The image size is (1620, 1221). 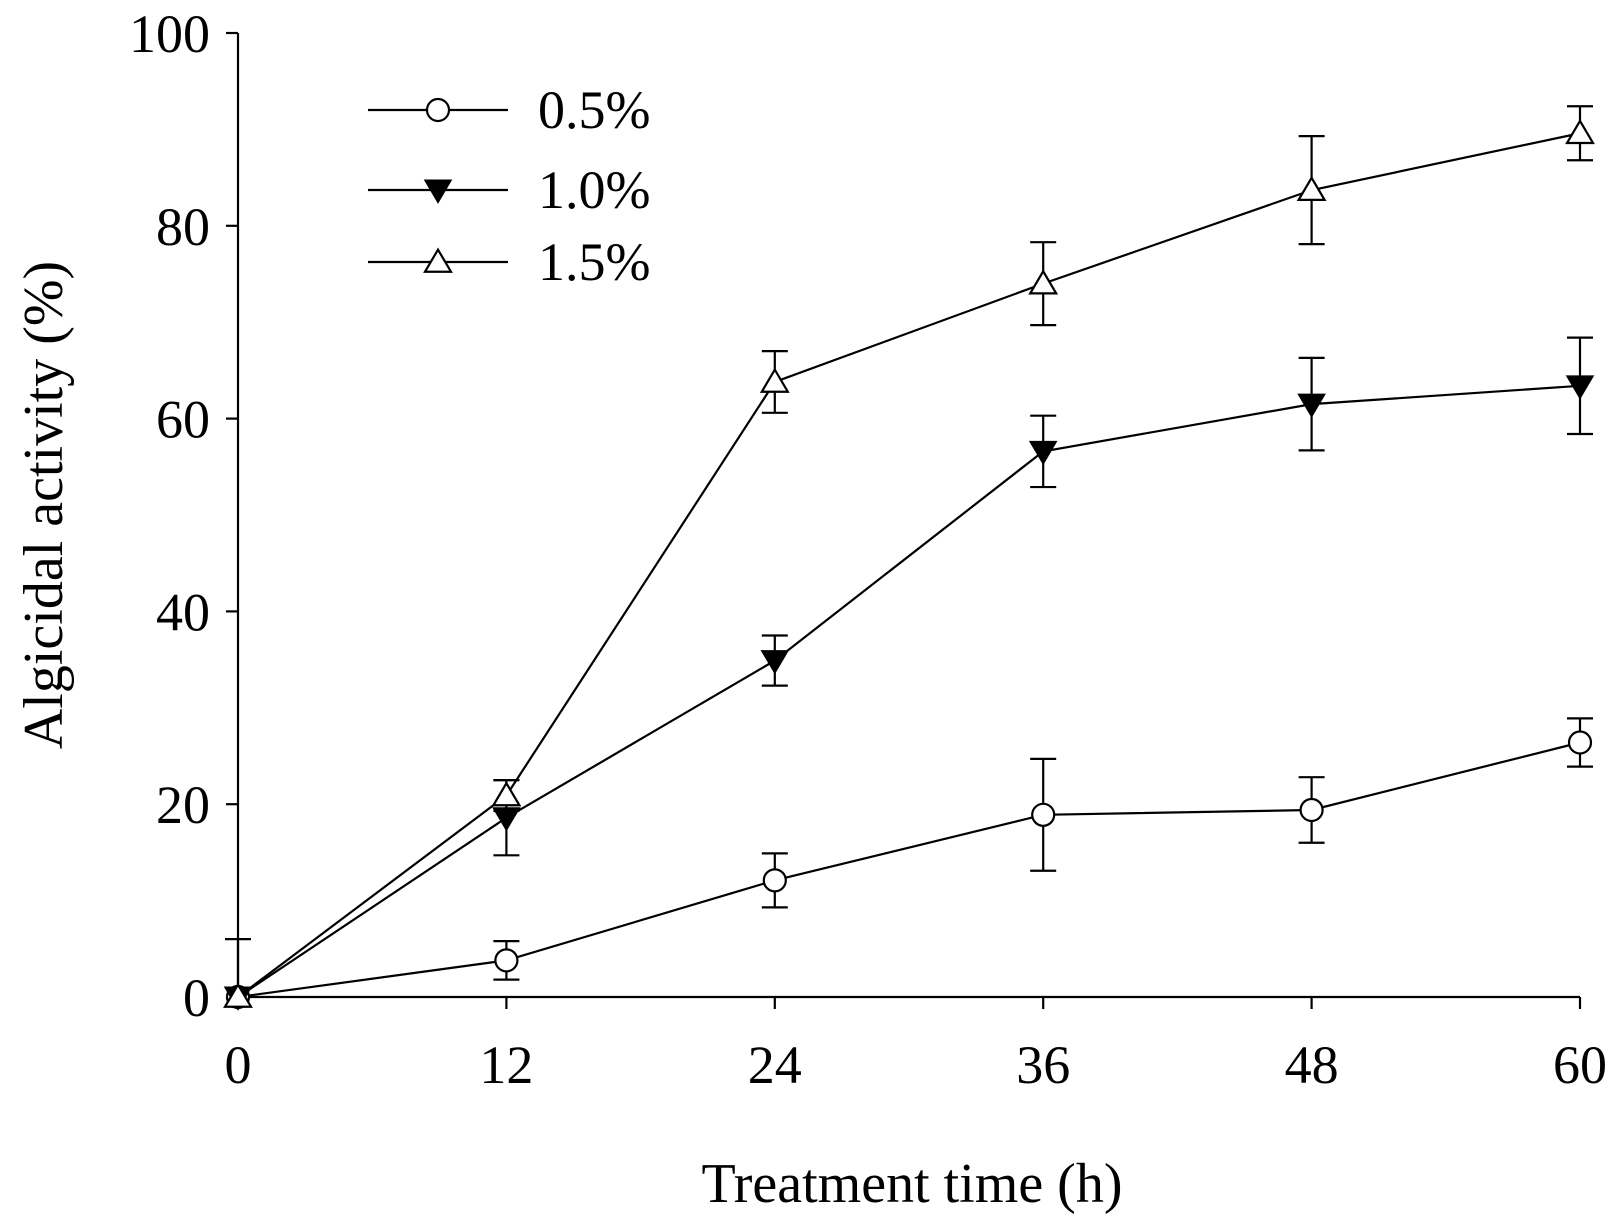 What do you see at coordinates (44, 505) in the screenshot?
I see `y-axis-title: Algicidal activity (%)` at bounding box center [44, 505].